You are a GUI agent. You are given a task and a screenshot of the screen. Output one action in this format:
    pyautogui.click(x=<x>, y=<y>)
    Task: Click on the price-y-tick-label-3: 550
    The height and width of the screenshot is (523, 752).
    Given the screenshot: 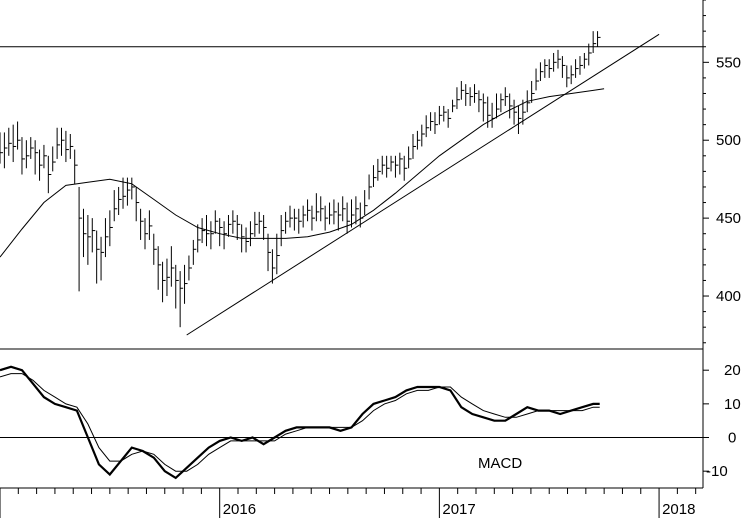 What is the action you would take?
    pyautogui.click(x=728, y=62)
    